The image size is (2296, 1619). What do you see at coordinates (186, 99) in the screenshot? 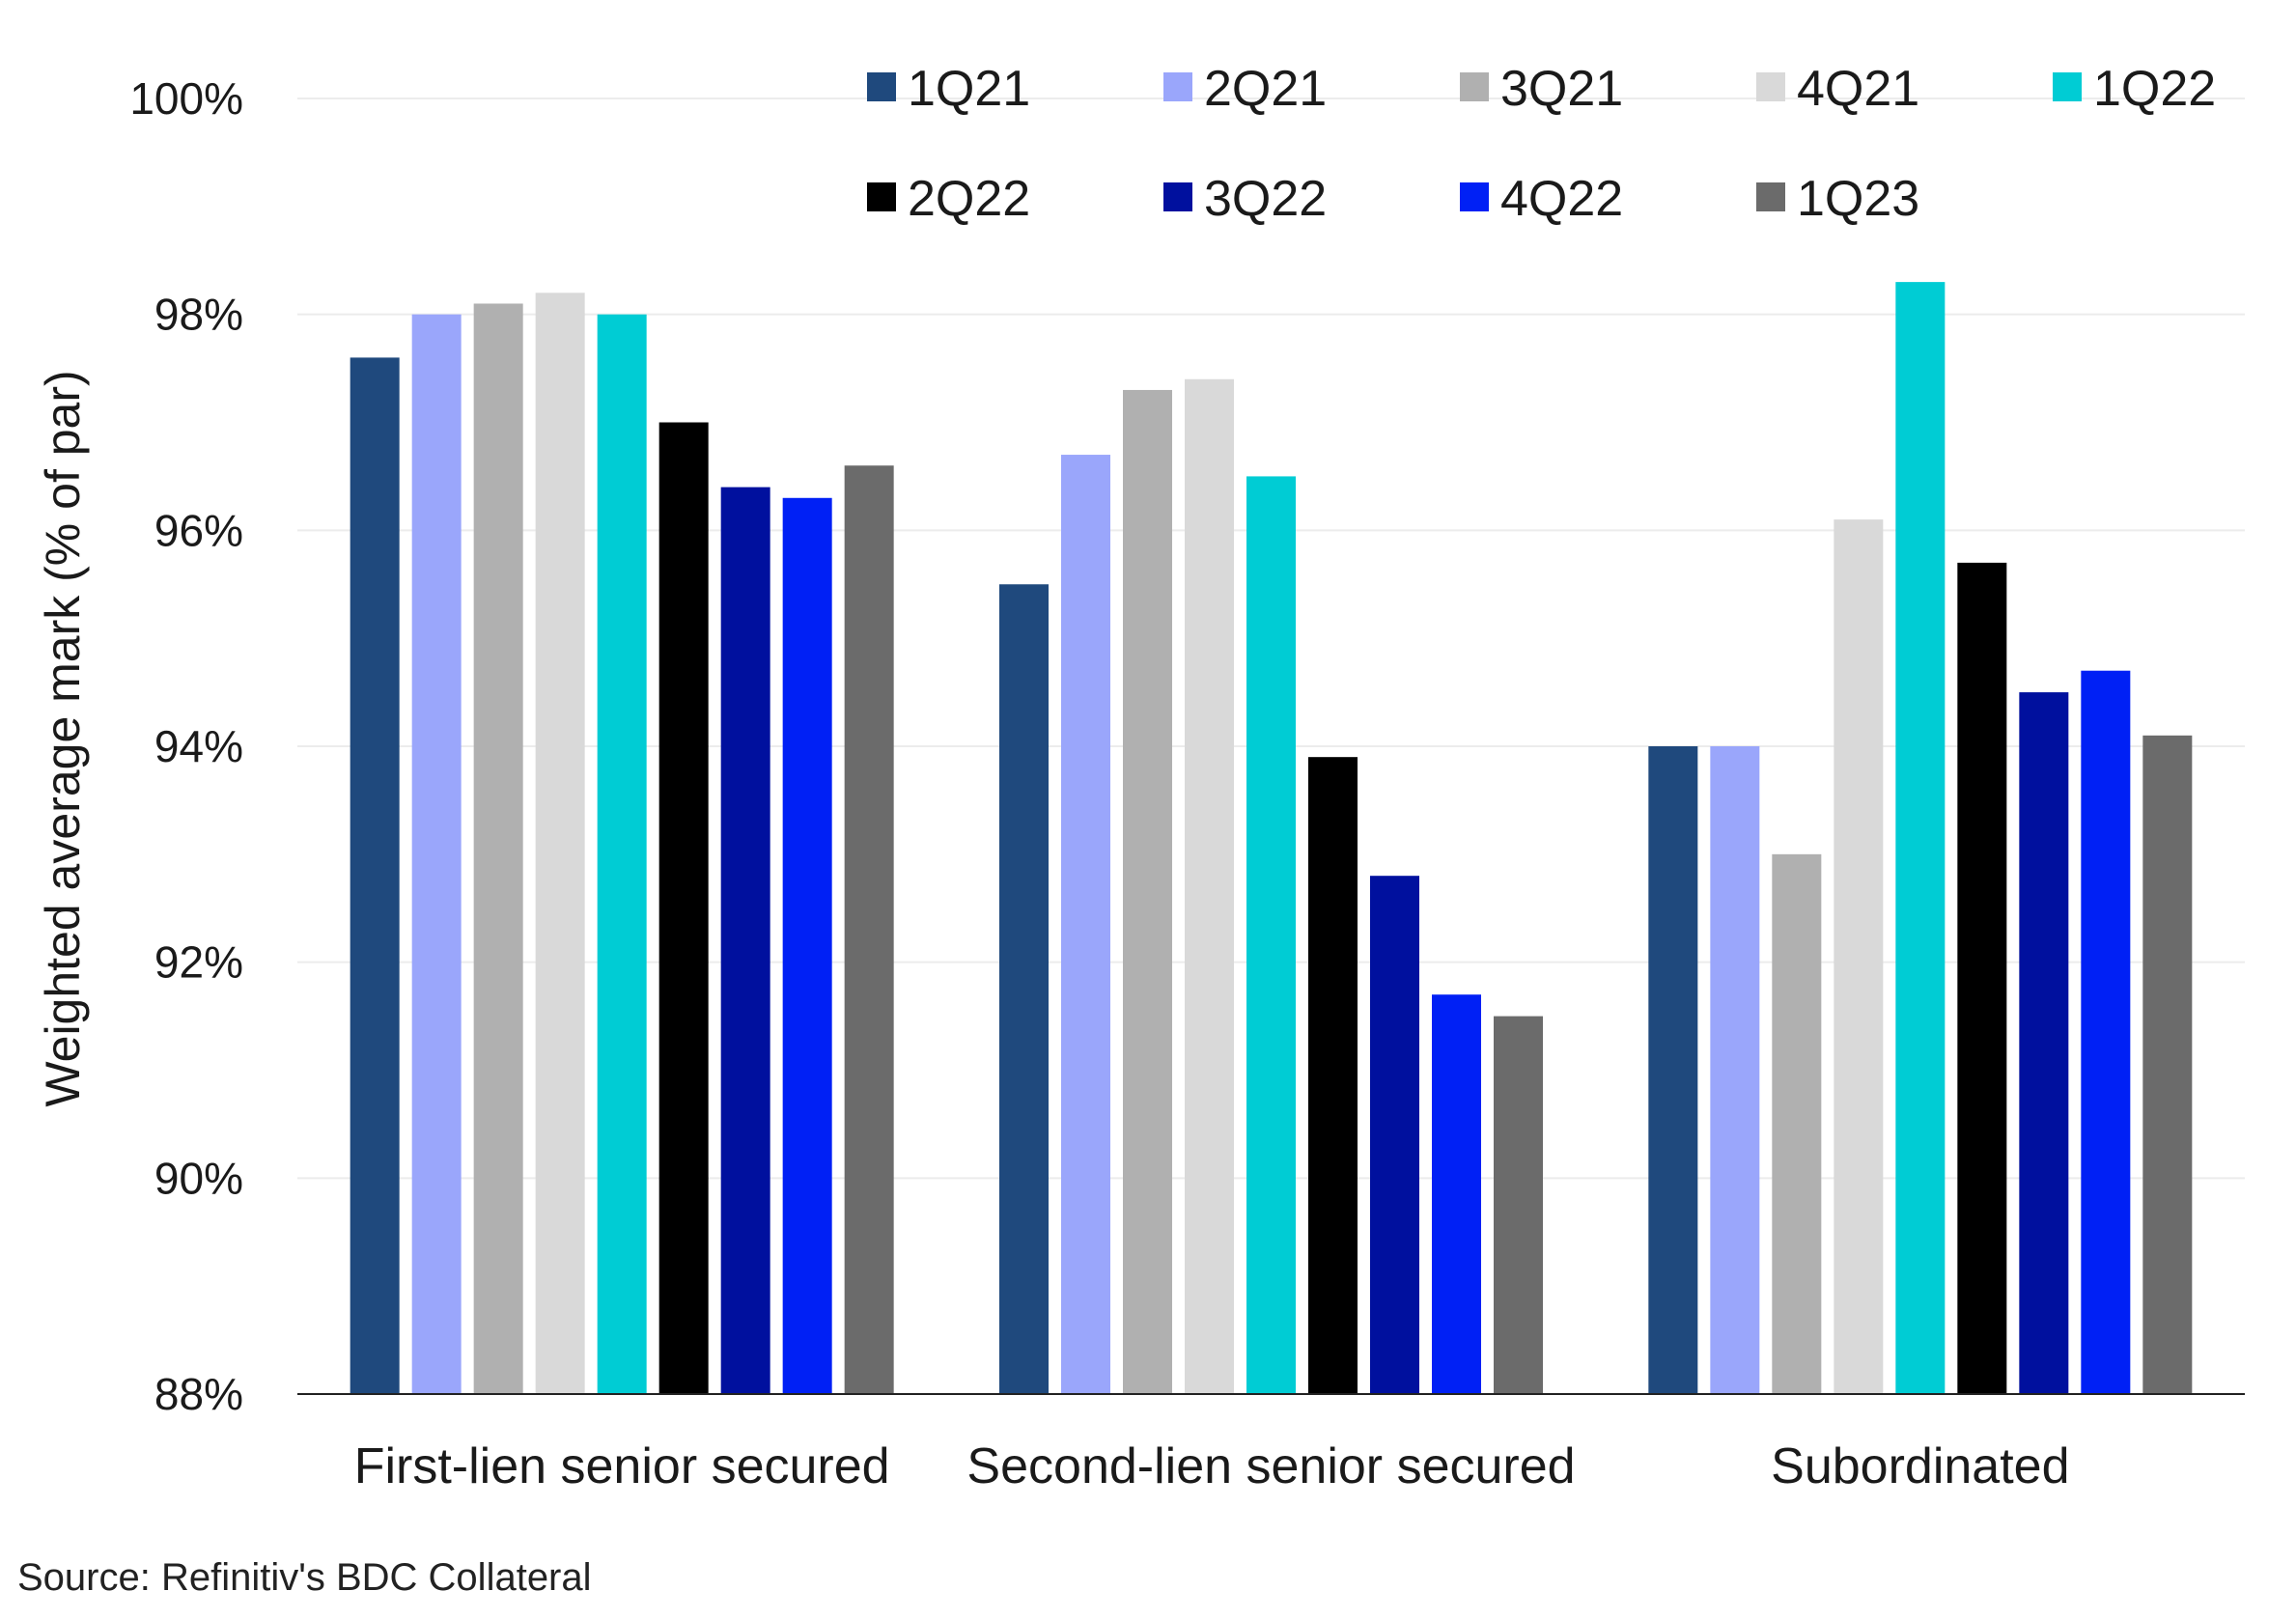
I see `y-tick-label: 100%` at bounding box center [186, 99].